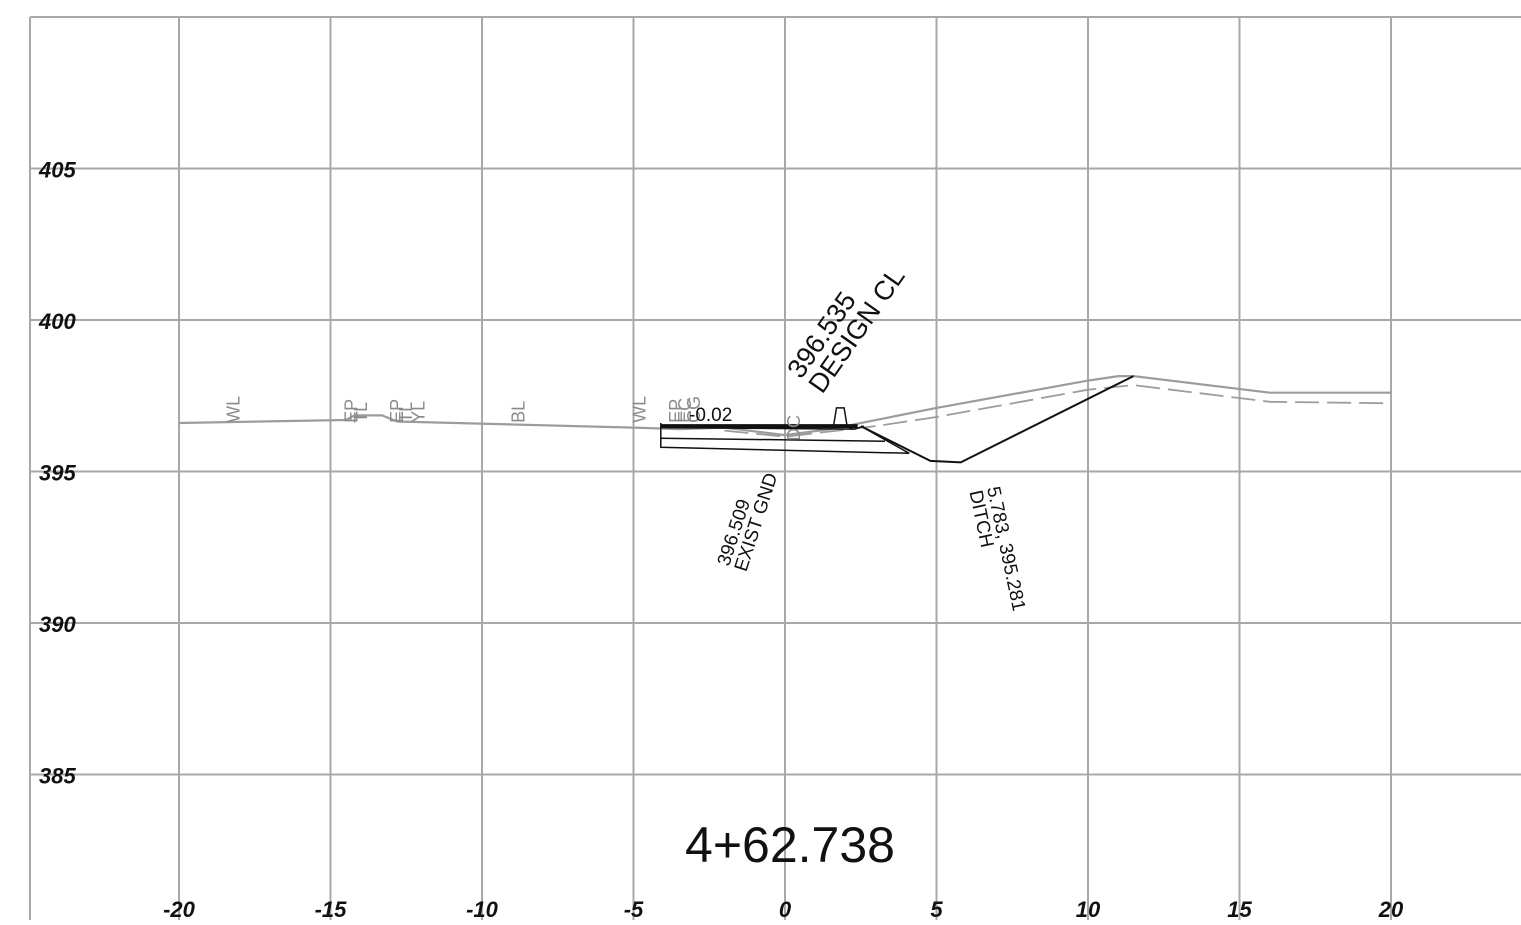 Image resolution: width=1521 pixels, height=925 pixels. Describe the element at coordinates (640, 409) in the screenshot. I see `feature-code-wl-right: WL` at that location.